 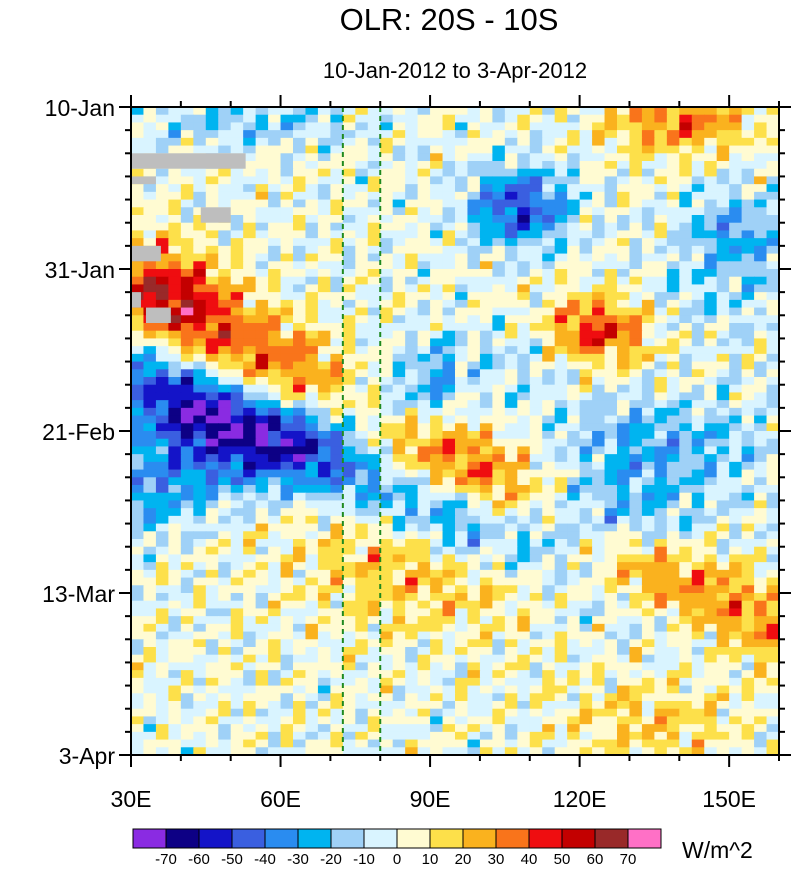 What do you see at coordinates (199, 859) in the screenshot?
I see `colorbar-label: -60` at bounding box center [199, 859].